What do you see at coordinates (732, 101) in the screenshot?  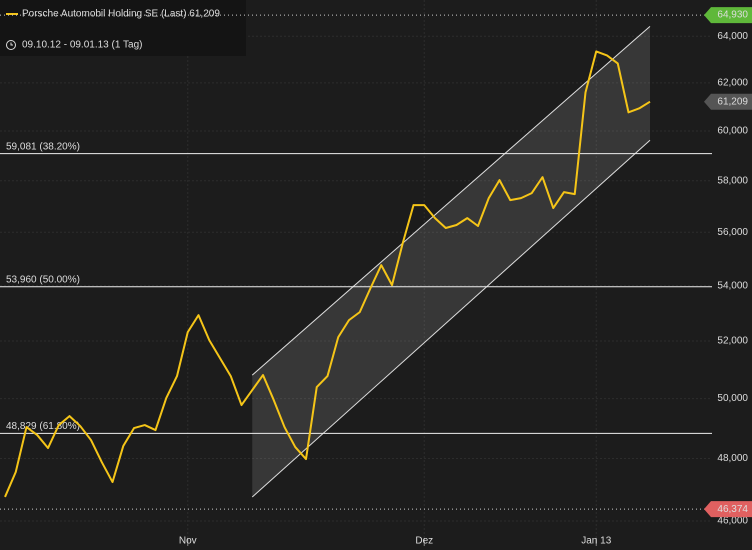 I see `last-tag-label: 61,209` at bounding box center [732, 101].